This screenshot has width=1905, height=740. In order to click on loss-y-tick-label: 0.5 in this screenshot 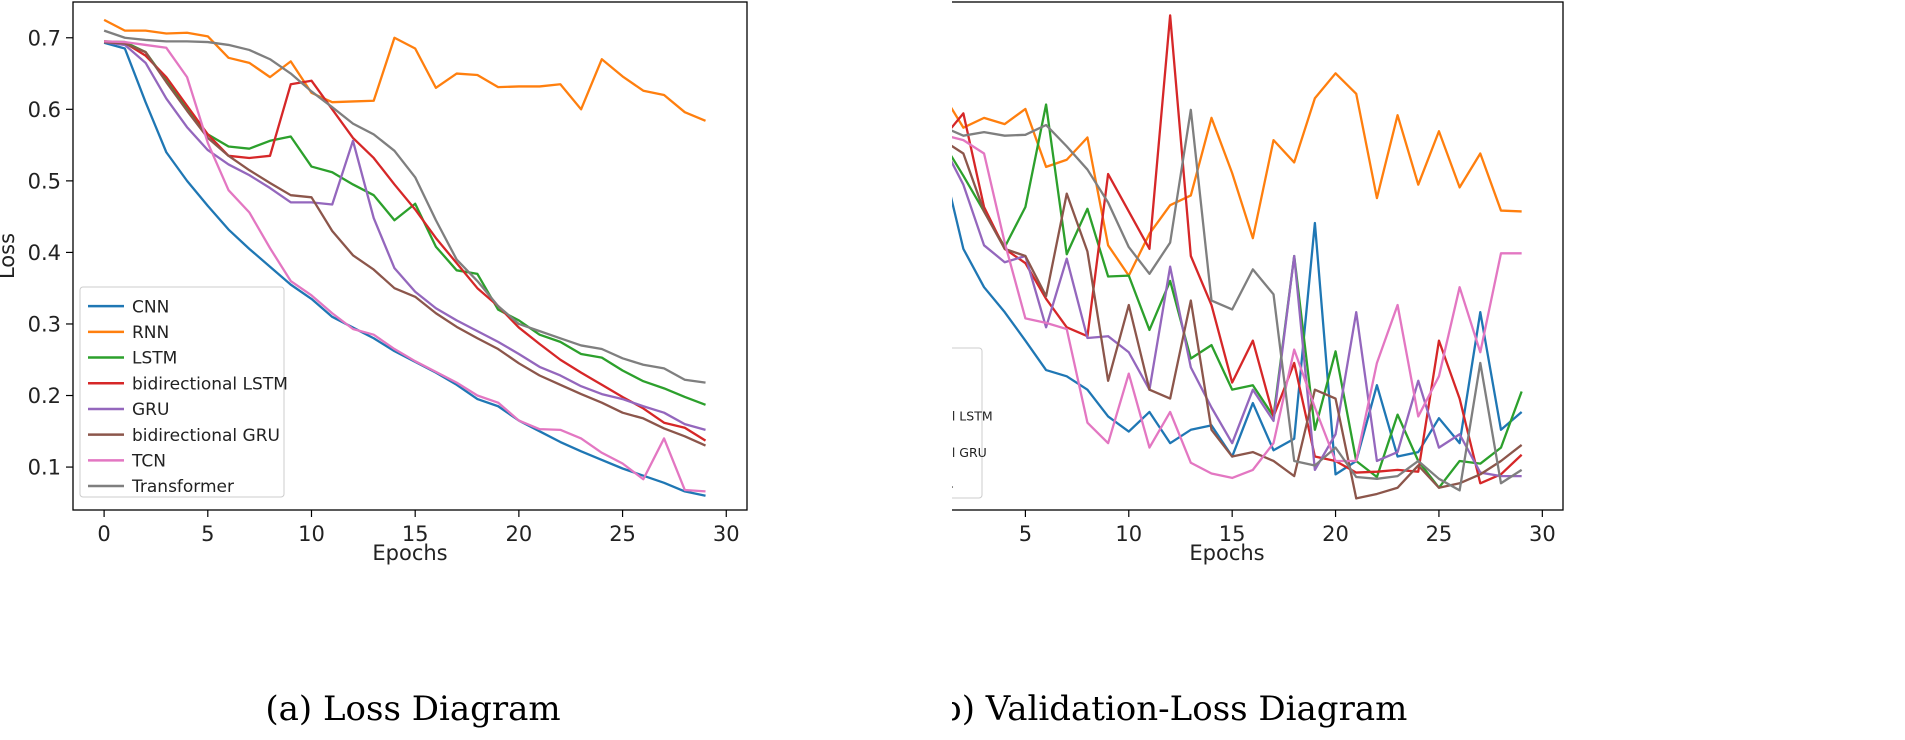, I will do `click(44, 181)`.